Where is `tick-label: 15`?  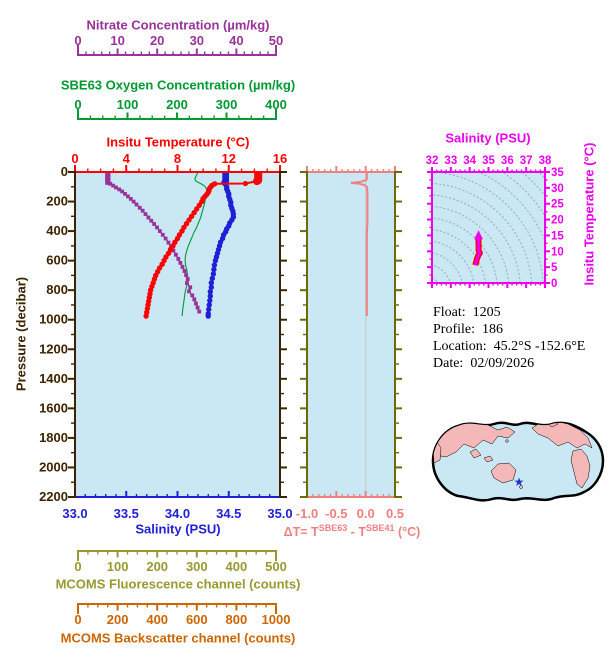 tick-label: 15 is located at coordinates (557, 236).